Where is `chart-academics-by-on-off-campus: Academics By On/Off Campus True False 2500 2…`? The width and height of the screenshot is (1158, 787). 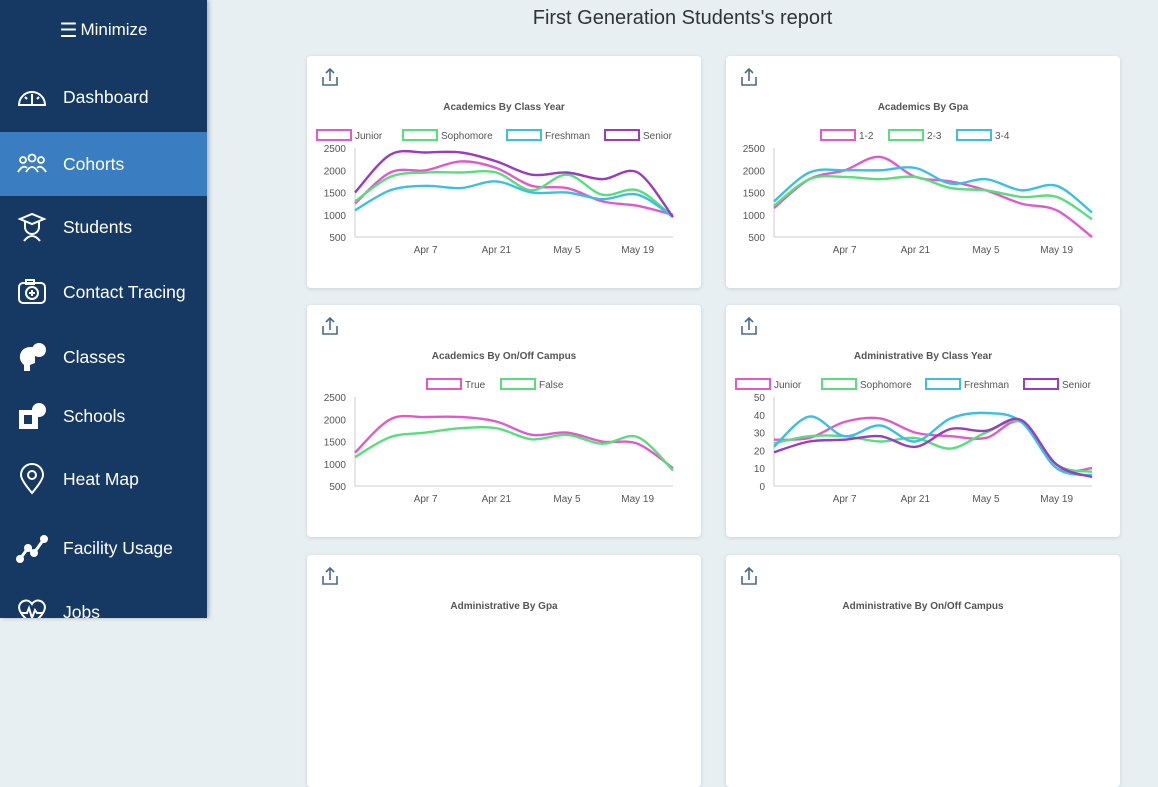 chart-academics-by-on-off-campus: Academics By On/Off Campus True False 2500 2… is located at coordinates (498, 410).